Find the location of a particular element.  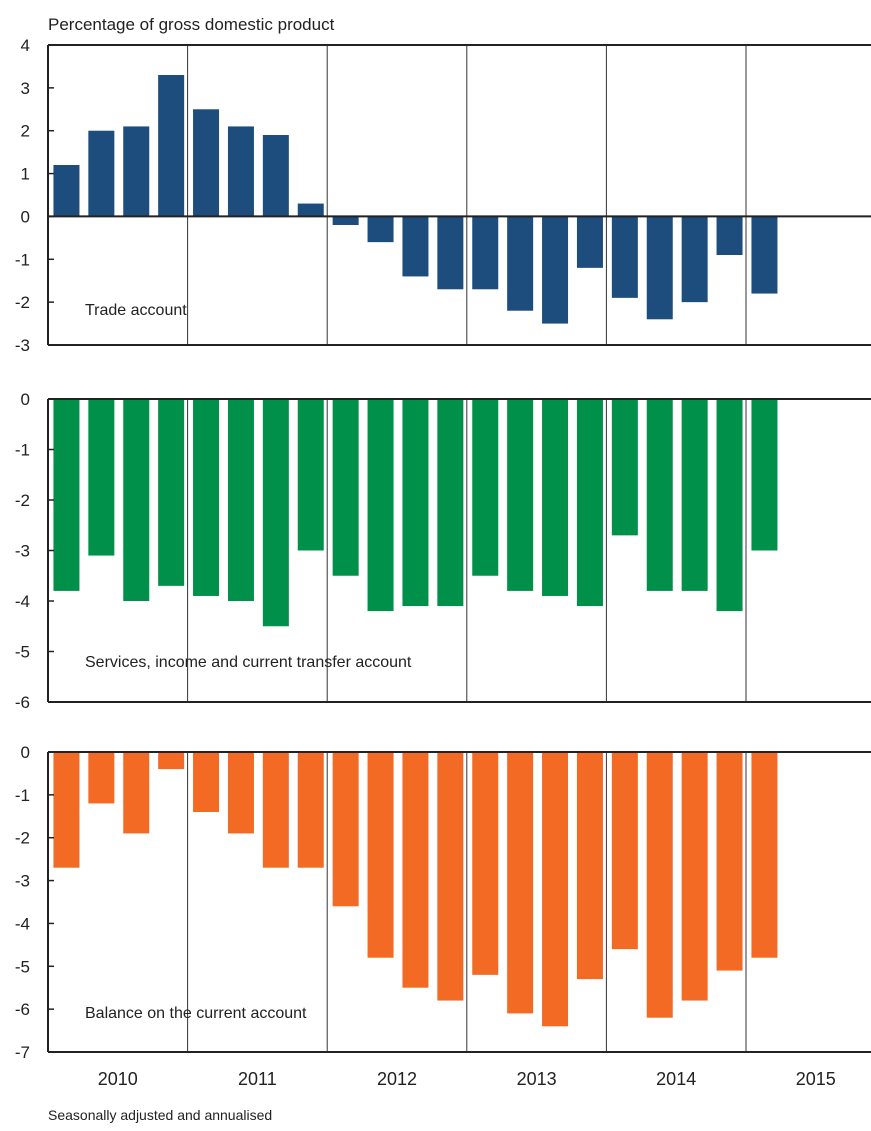

x-tick-label-2010: 2010 is located at coordinates (118, 1079).